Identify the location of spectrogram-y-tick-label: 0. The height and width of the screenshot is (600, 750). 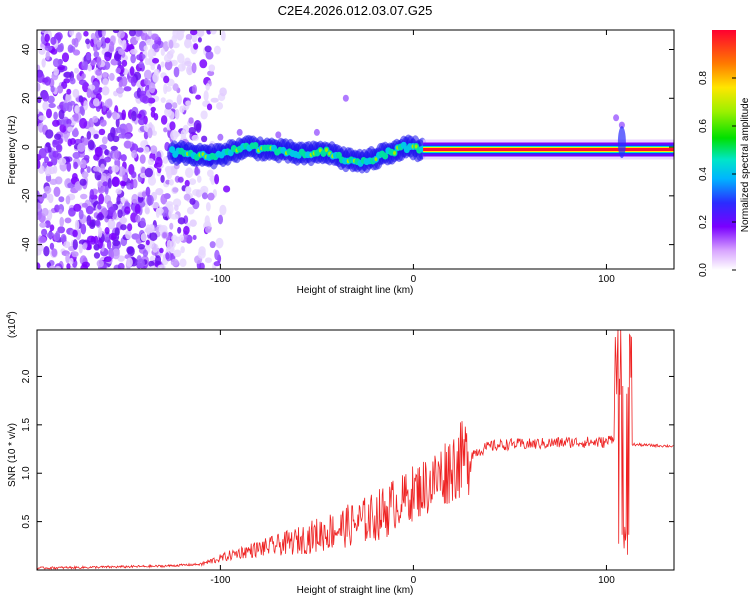
(26, 147).